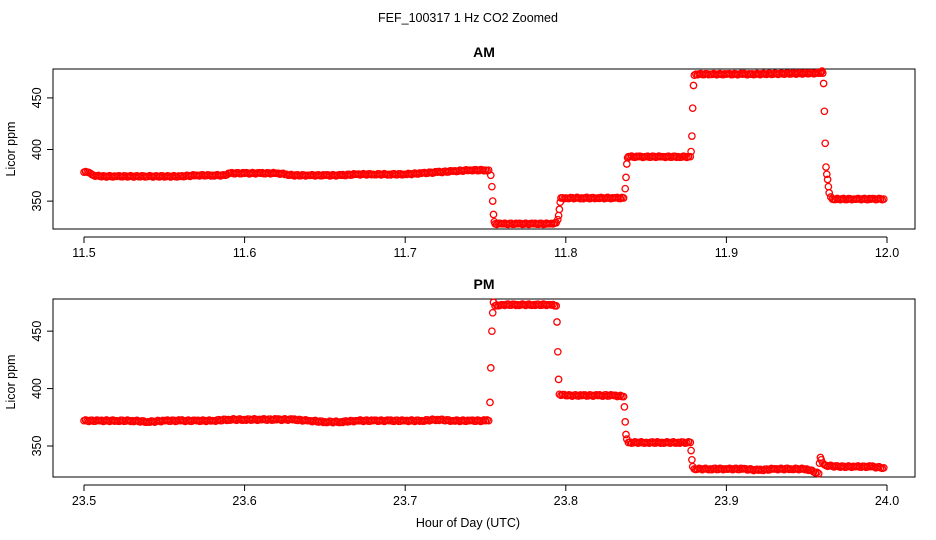  Describe the element at coordinates (484, 52) in the screenshot. I see `am-panel-title: AM` at that location.